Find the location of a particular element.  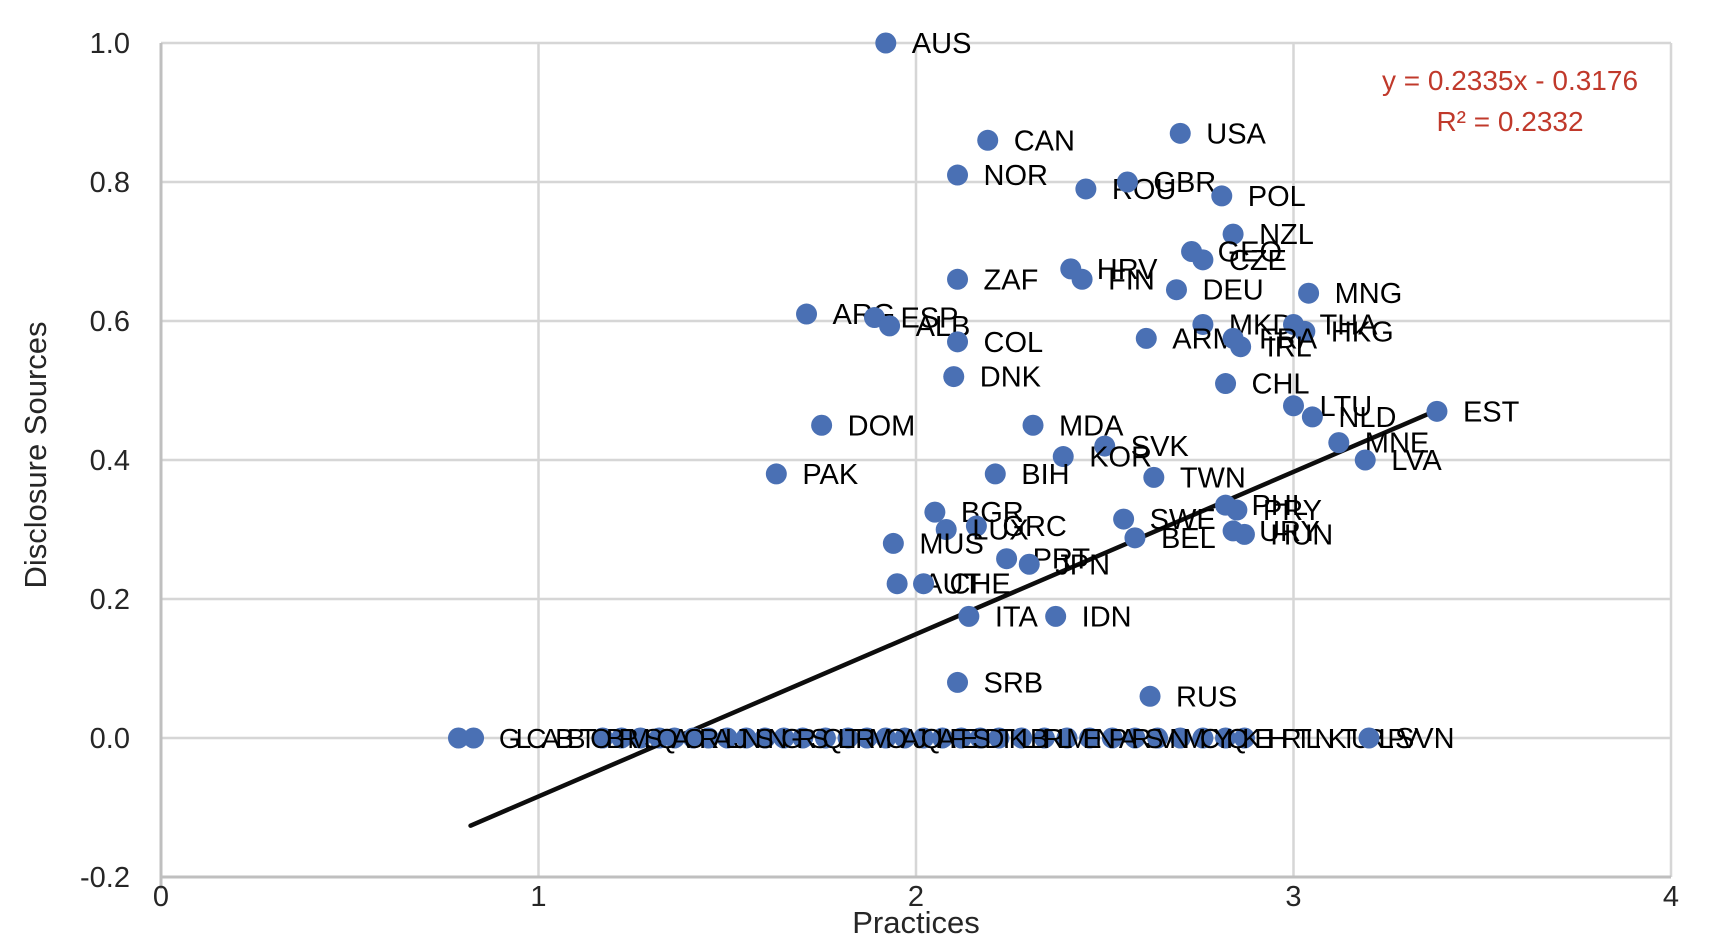

y-tick-label: 0.0 is located at coordinates (110, 739).